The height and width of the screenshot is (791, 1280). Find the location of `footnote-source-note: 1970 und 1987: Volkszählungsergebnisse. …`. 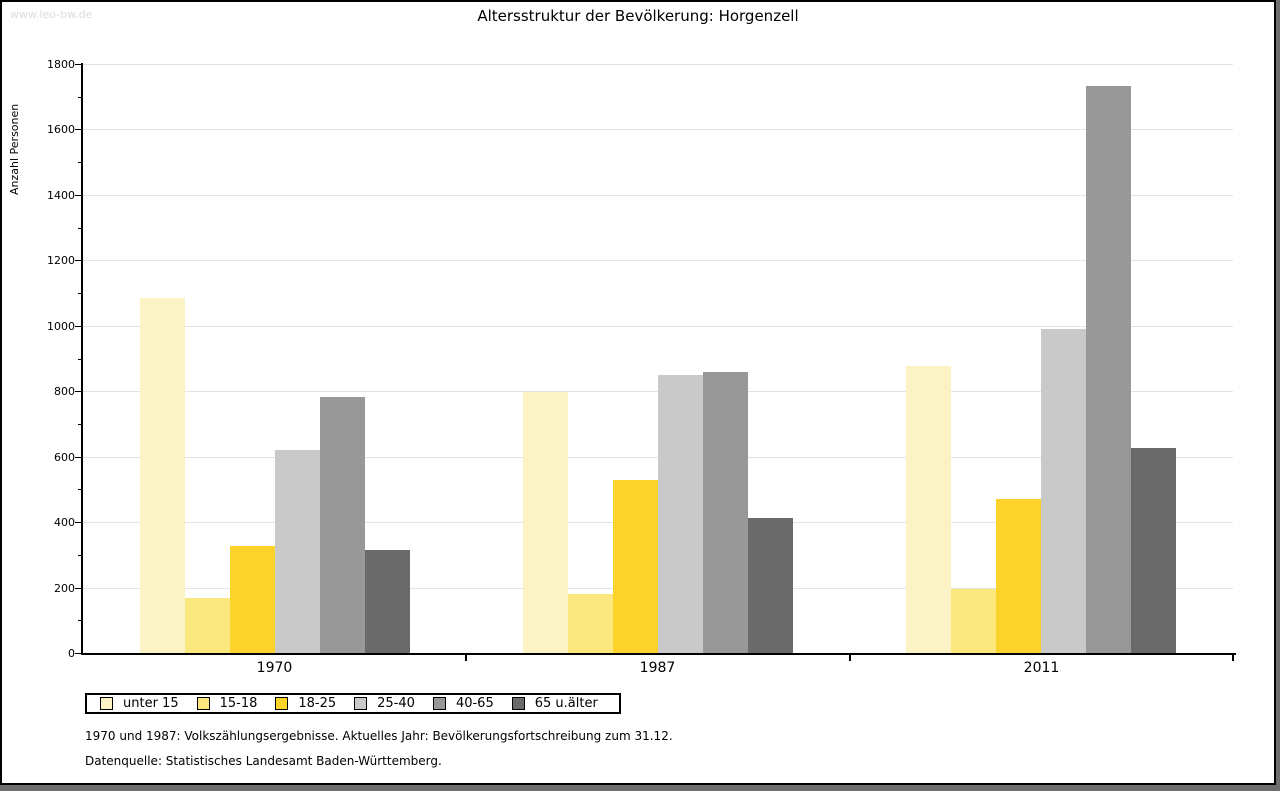

footnote-source-note: 1970 und 1987: Volkszählungsergebnisse. … is located at coordinates (379, 736).